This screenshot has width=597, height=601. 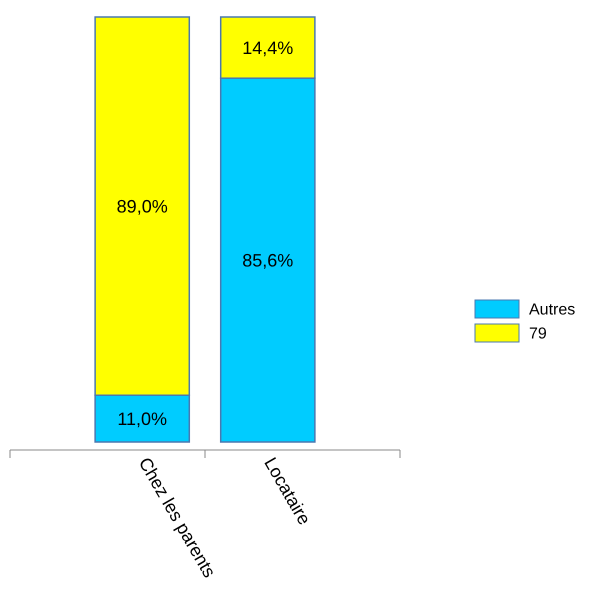 I want to click on data-label: 89,0%, so click(x=142, y=206).